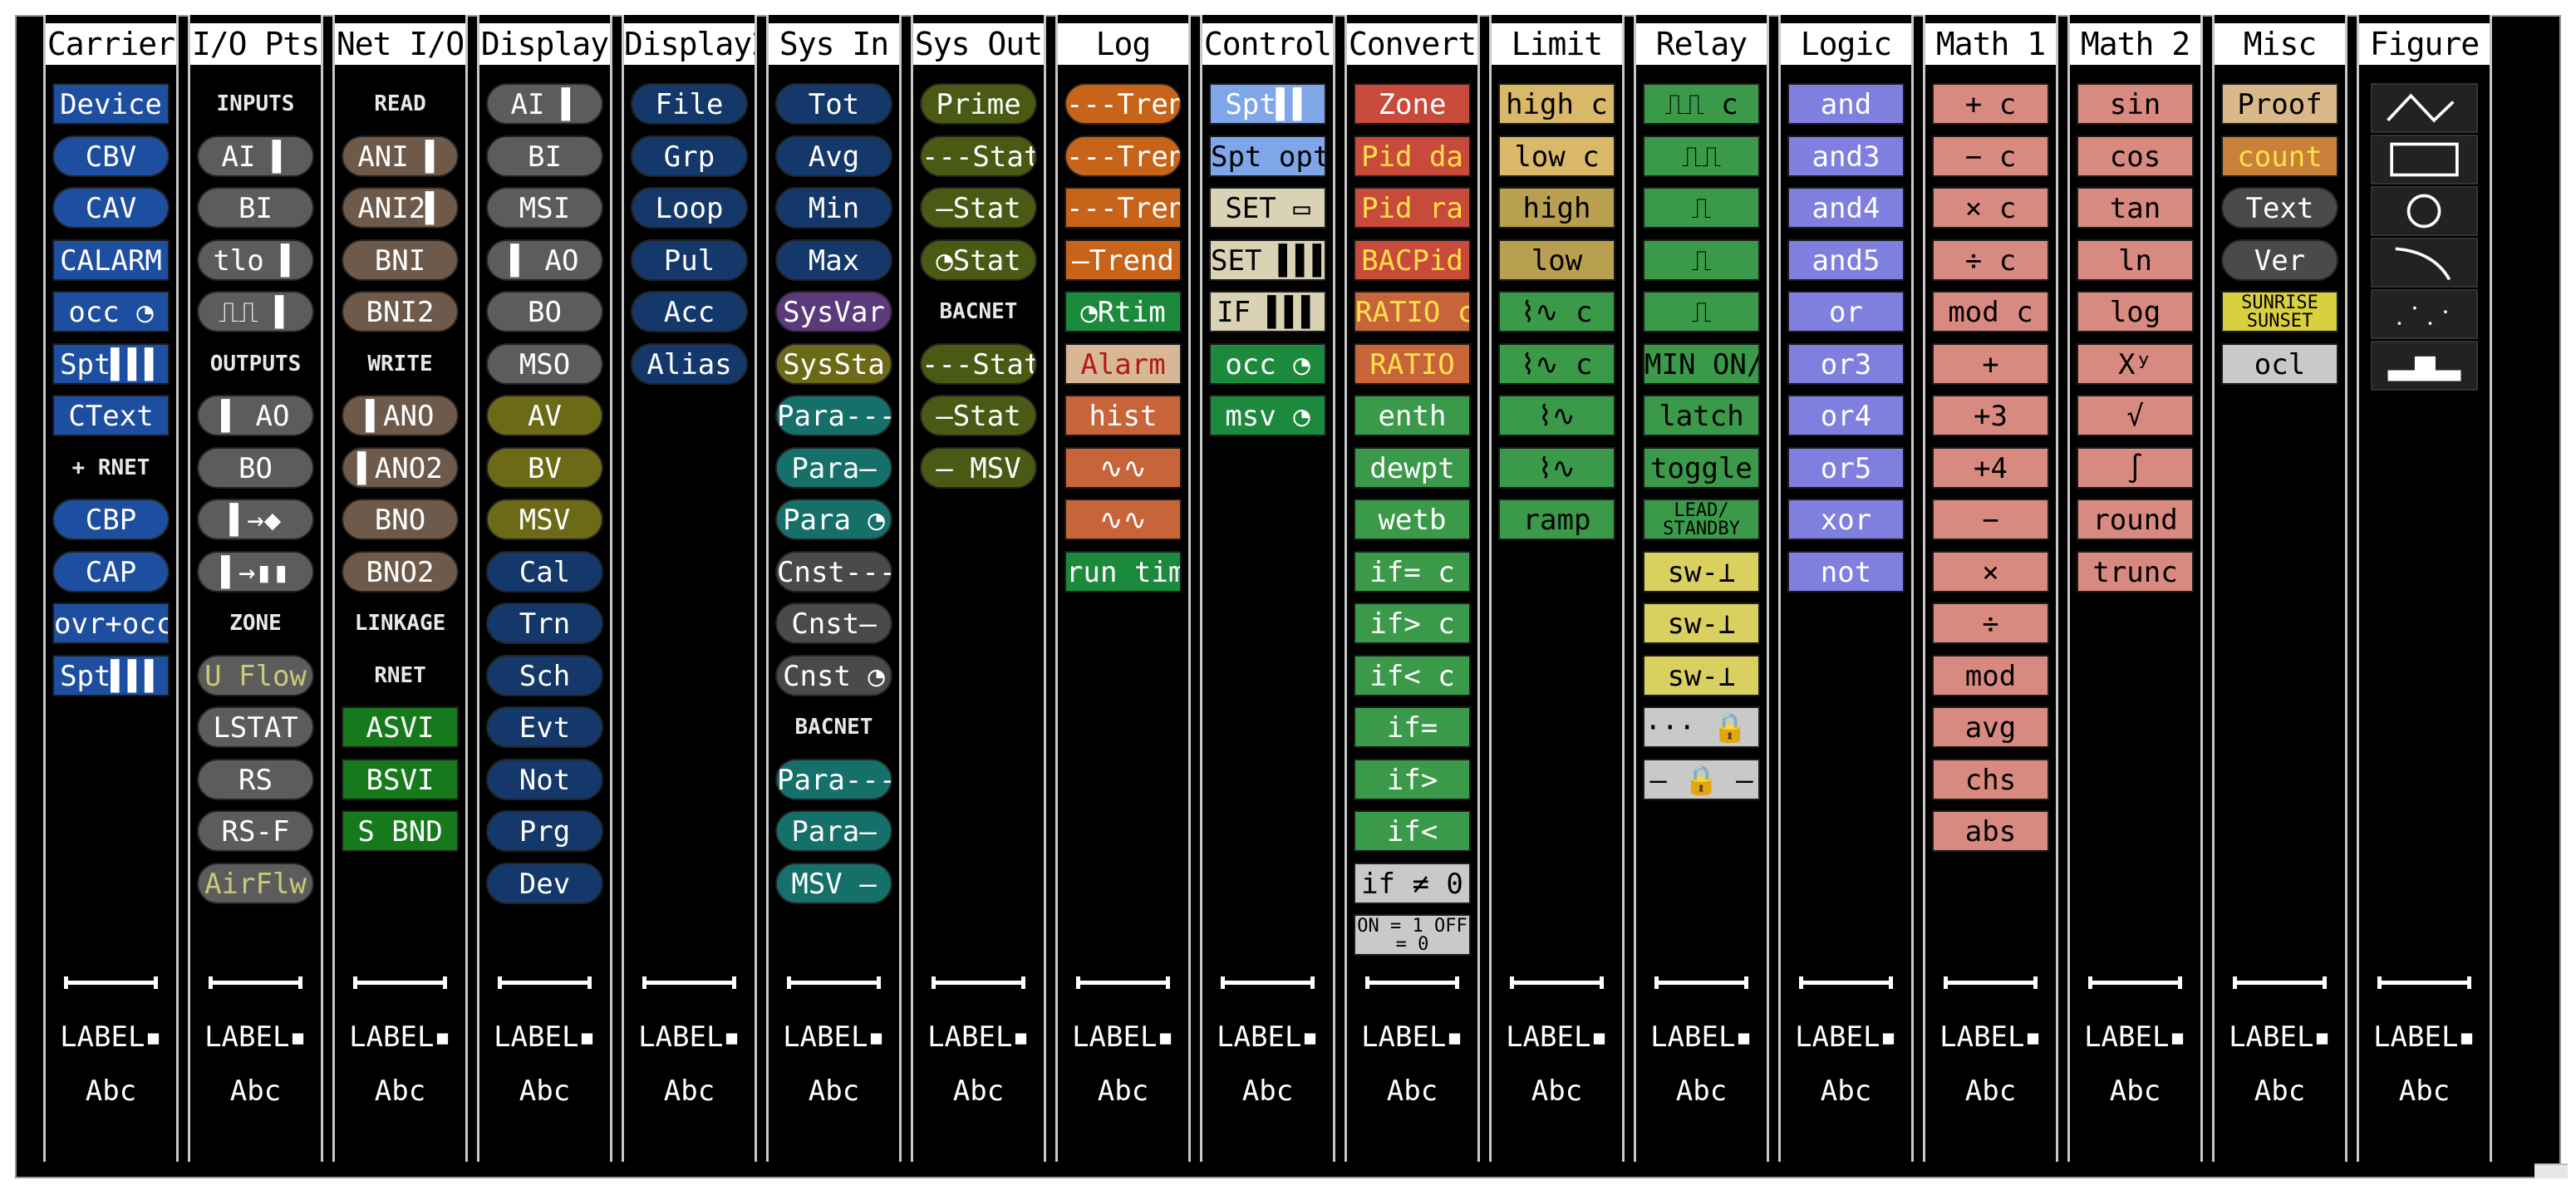  What do you see at coordinates (2280, 44) in the screenshot?
I see `column-header: Misc` at bounding box center [2280, 44].